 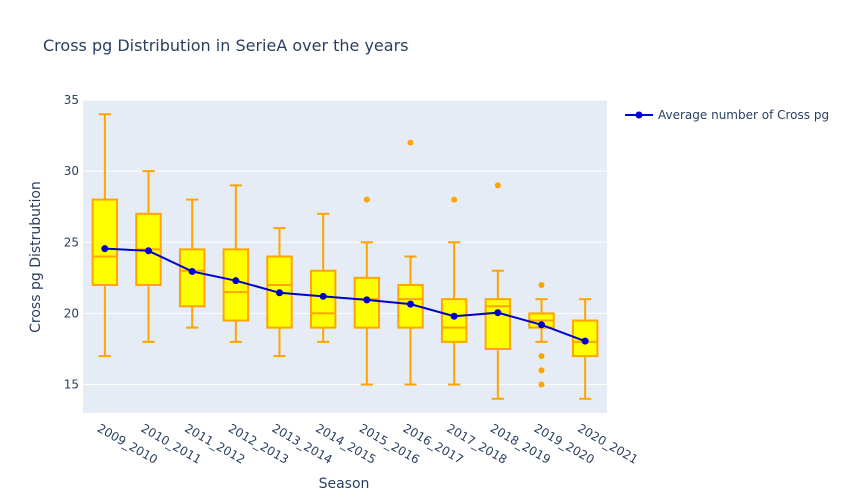 I want to click on x-axis-title: Season, so click(x=344, y=484).